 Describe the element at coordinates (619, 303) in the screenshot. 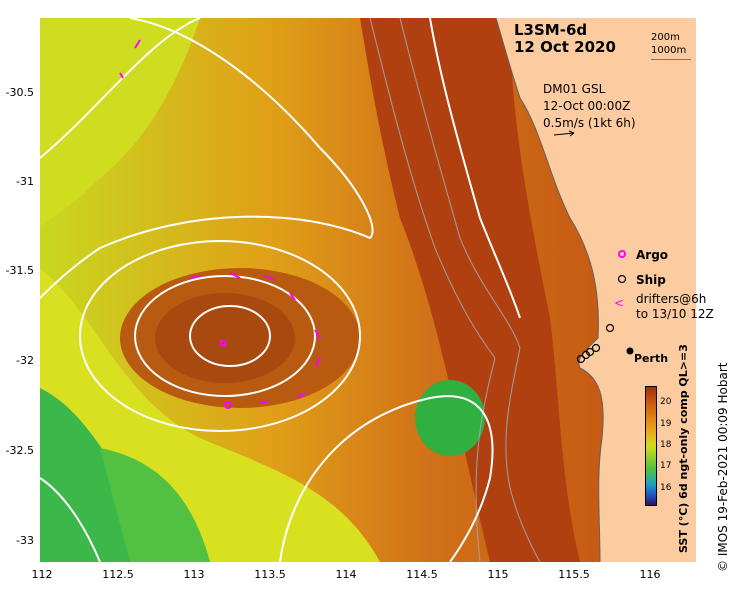

I see `drifter-legend-symbol: <` at that location.